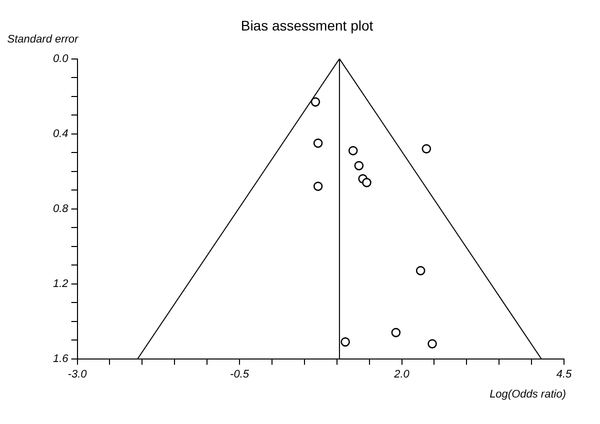 This screenshot has height=424, width=600. I want to click on y-tick-label: 0.0, so click(61, 58).